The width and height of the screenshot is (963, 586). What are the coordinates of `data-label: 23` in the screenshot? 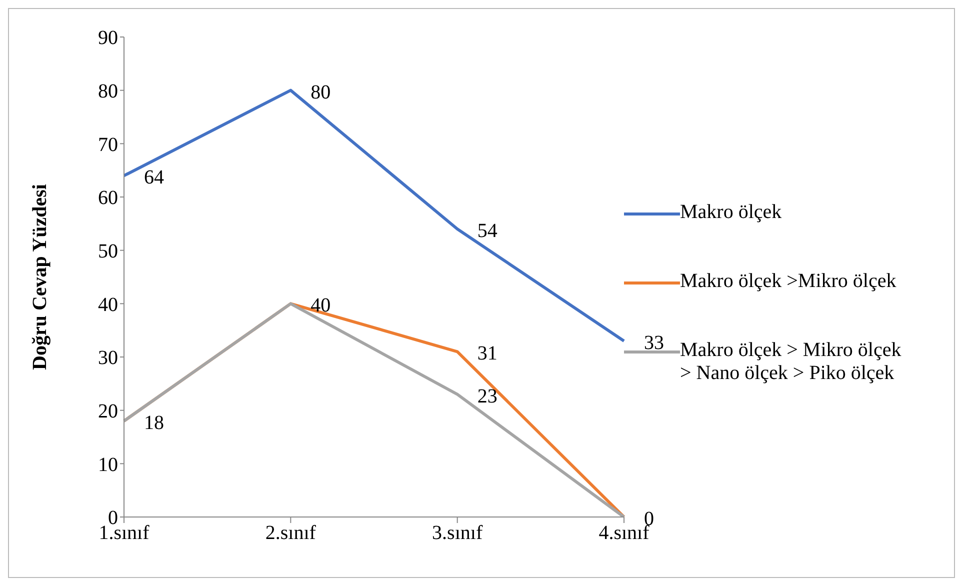 It's located at (487, 396).